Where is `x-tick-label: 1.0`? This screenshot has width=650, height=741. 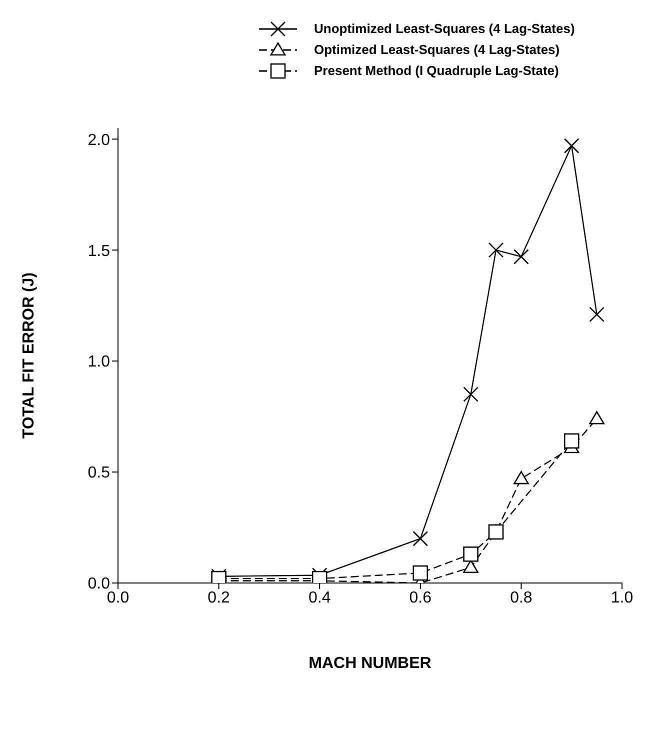
x-tick-label: 1.0 is located at coordinates (622, 597).